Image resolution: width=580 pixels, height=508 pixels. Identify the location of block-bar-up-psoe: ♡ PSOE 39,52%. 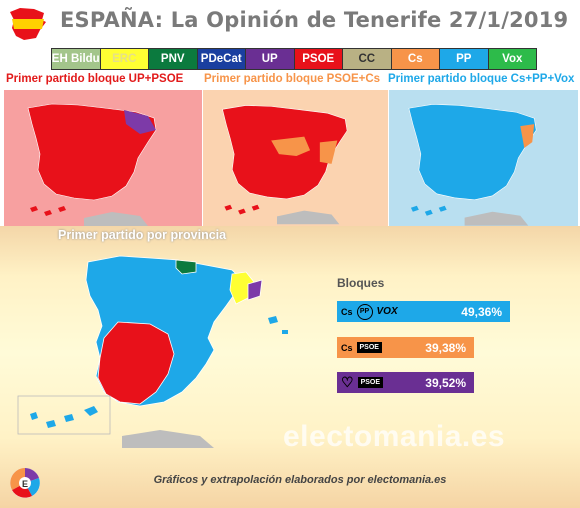
(405, 382).